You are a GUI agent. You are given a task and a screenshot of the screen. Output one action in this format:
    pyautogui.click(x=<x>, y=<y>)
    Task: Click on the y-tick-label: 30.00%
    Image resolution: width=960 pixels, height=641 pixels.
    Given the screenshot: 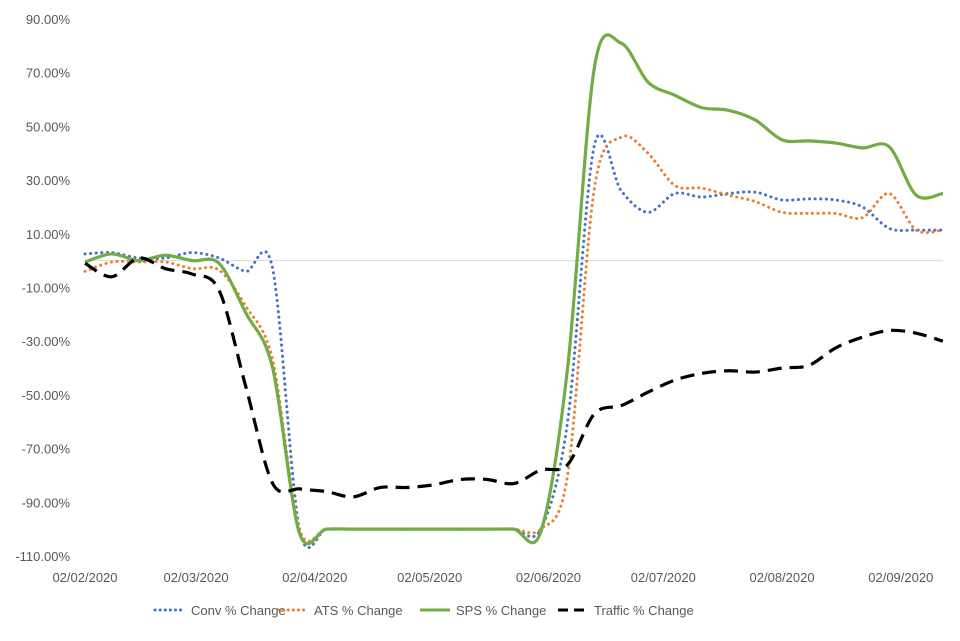 What is the action you would take?
    pyautogui.click(x=48, y=180)
    